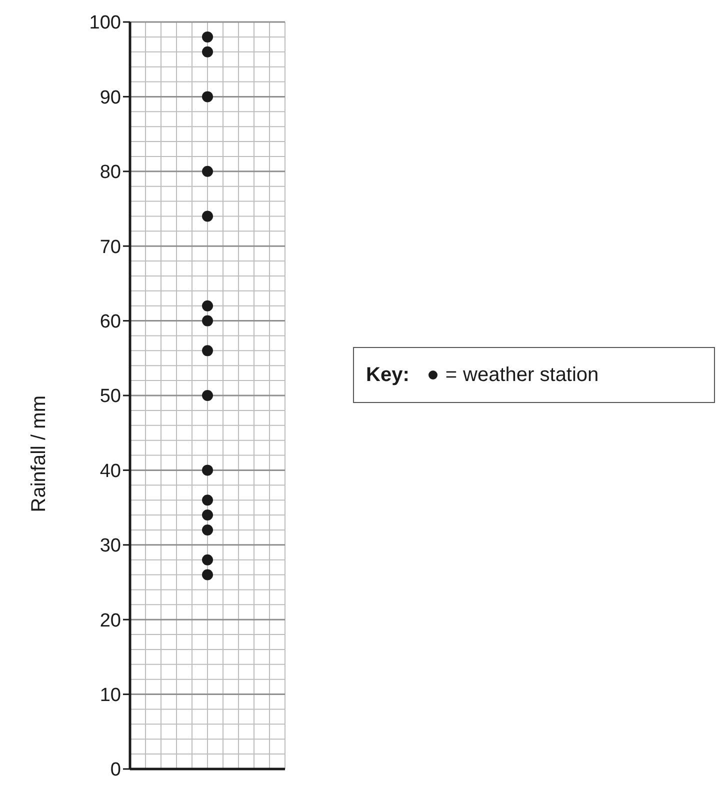 This screenshot has width=717, height=789. I want to click on y-tick-label: 30, so click(110, 546).